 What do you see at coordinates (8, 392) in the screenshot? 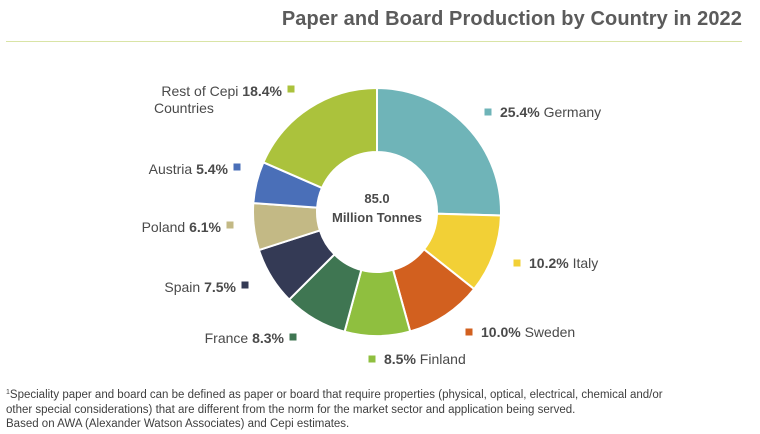
I see `footnote-marker: 1` at bounding box center [8, 392].